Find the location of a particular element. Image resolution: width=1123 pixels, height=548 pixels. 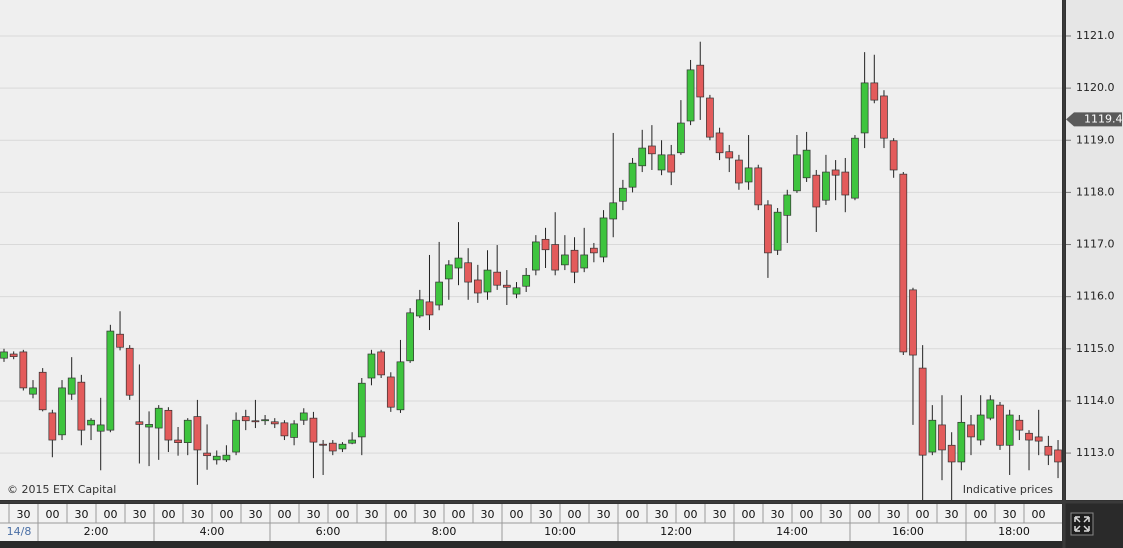

expand-button is located at coordinates (1082, 524).